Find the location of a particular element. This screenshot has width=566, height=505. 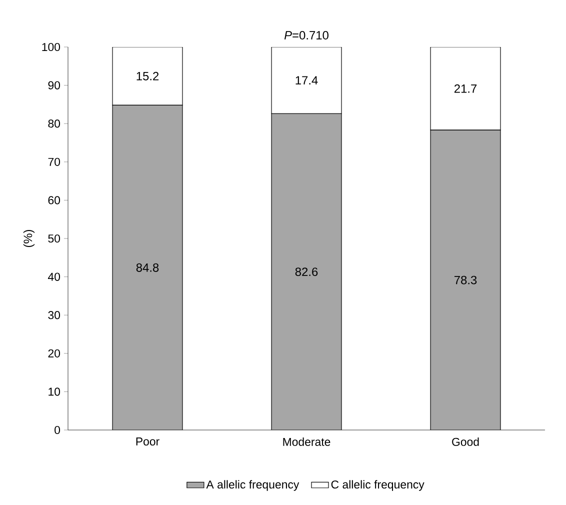

legend-label: A allelic frequency is located at coordinates (253, 485).